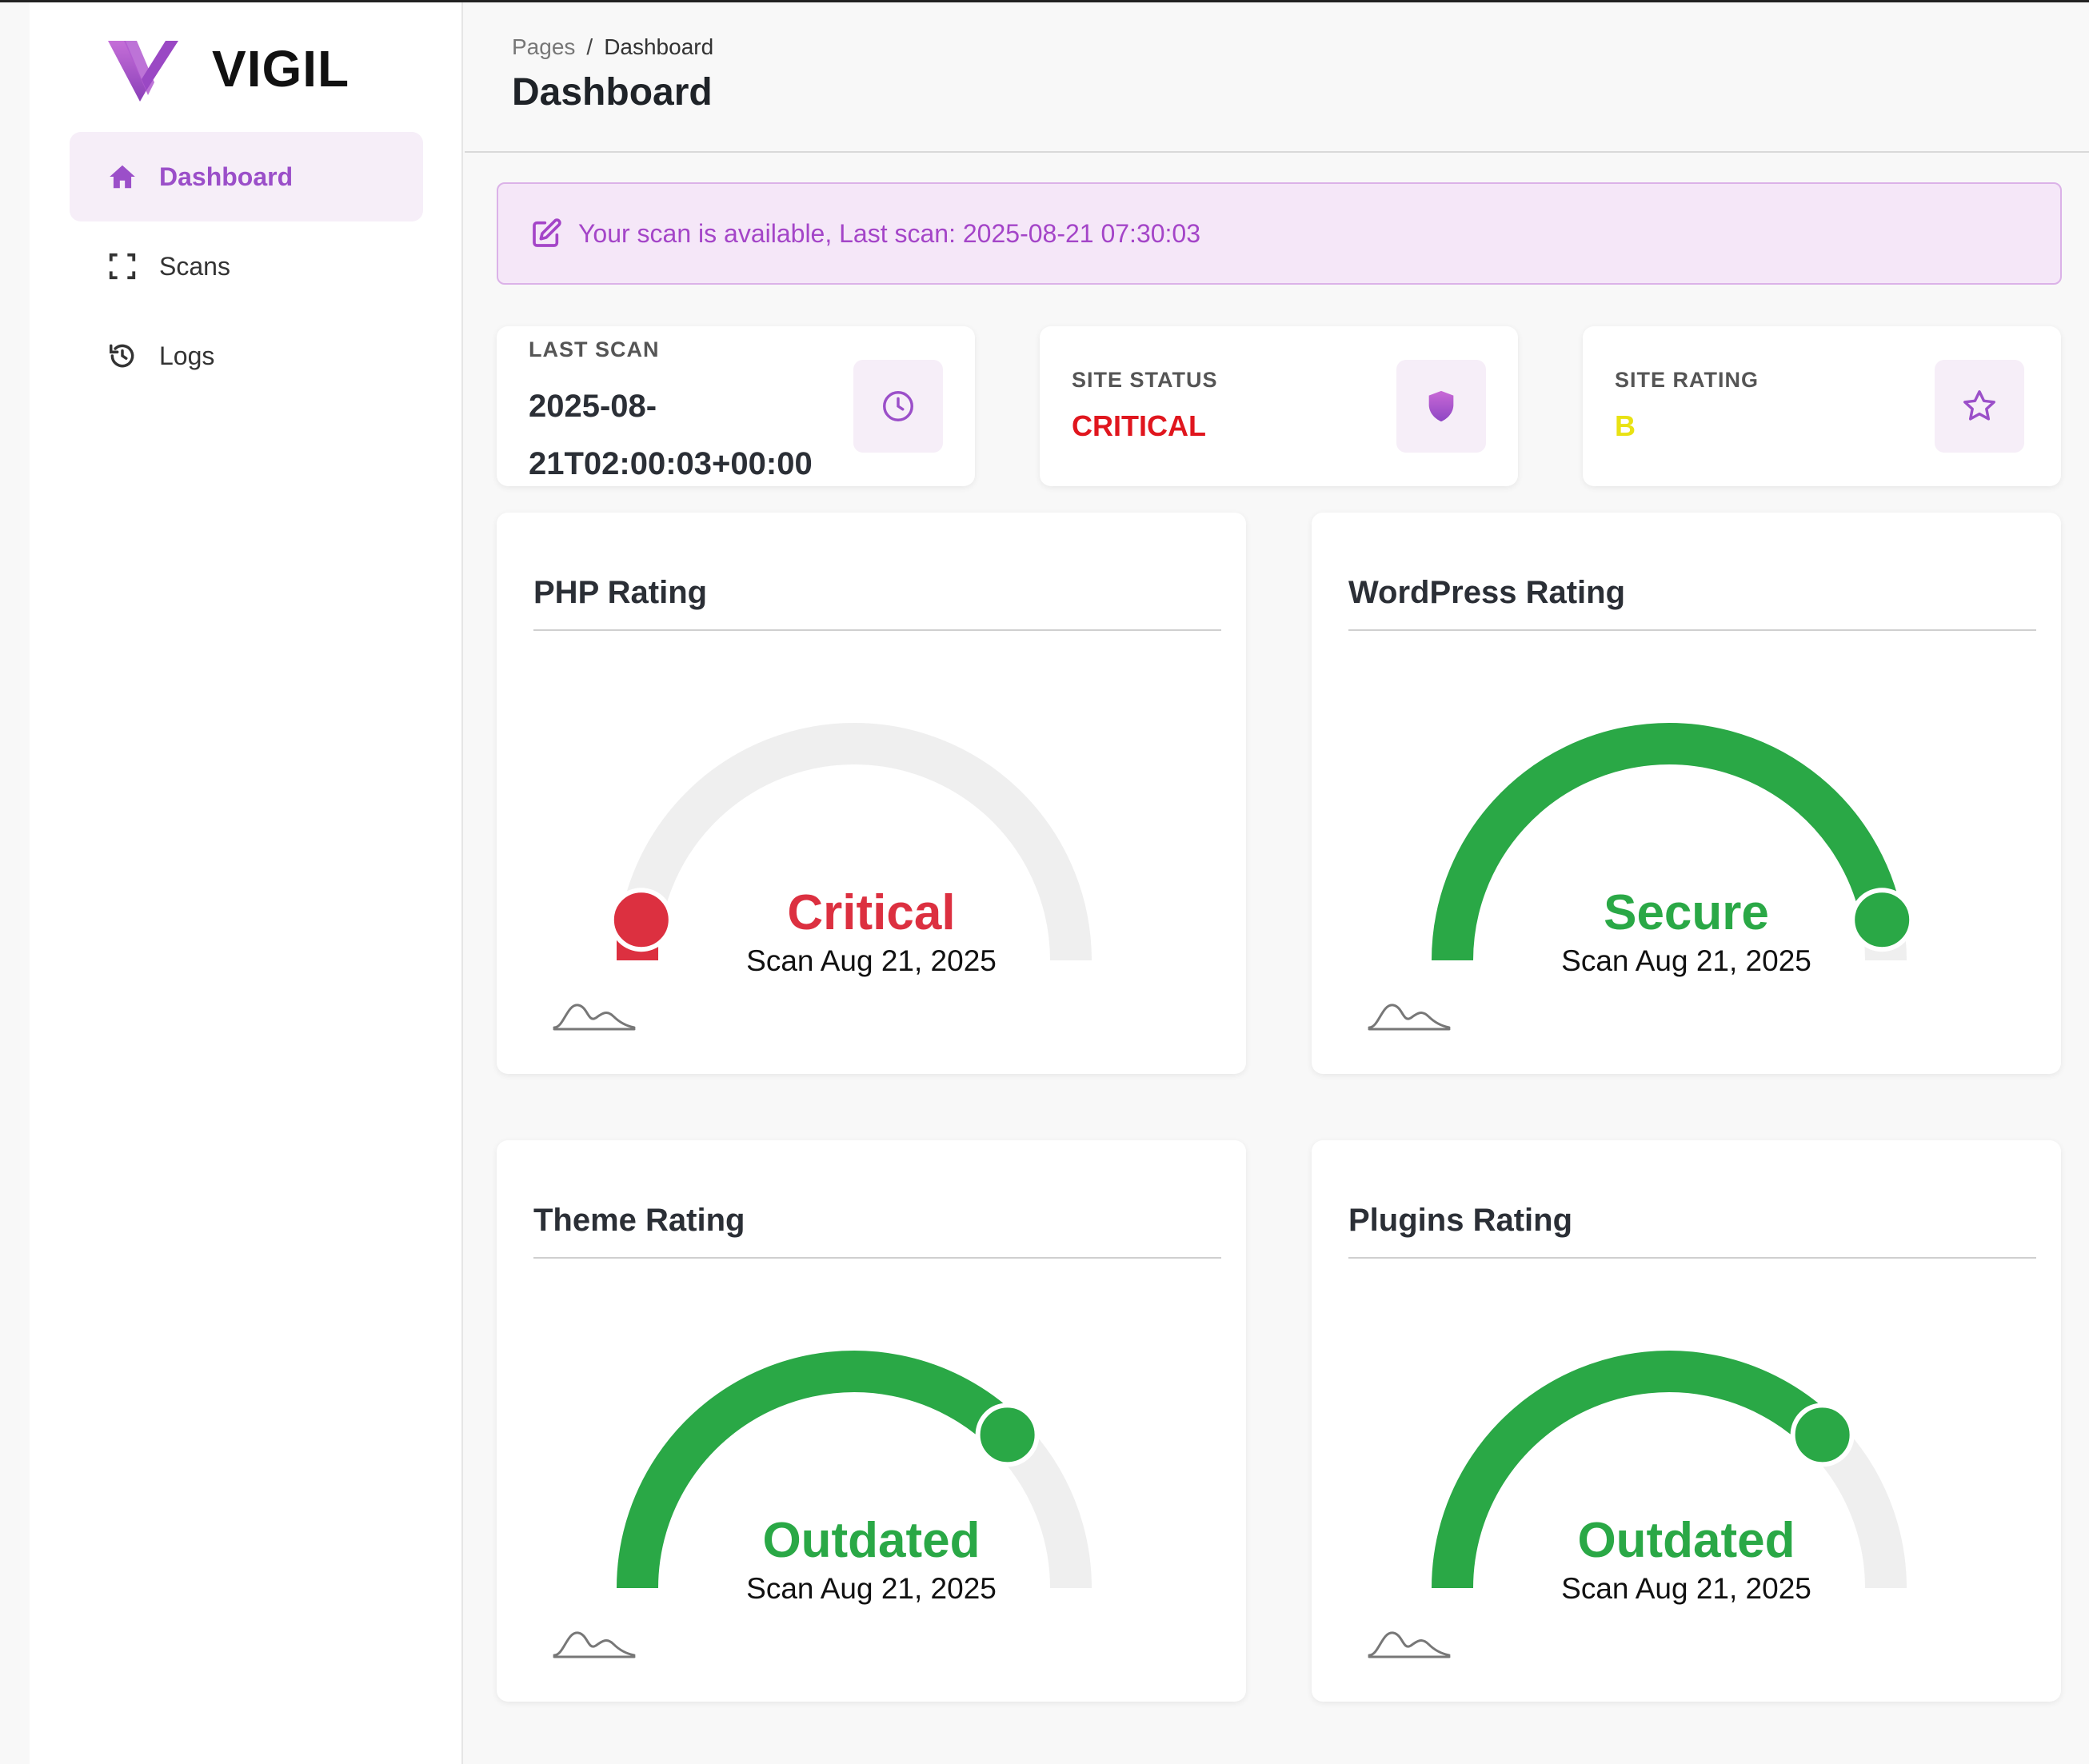  I want to click on breadcrumb: Pages / Dashboard, so click(612, 47).